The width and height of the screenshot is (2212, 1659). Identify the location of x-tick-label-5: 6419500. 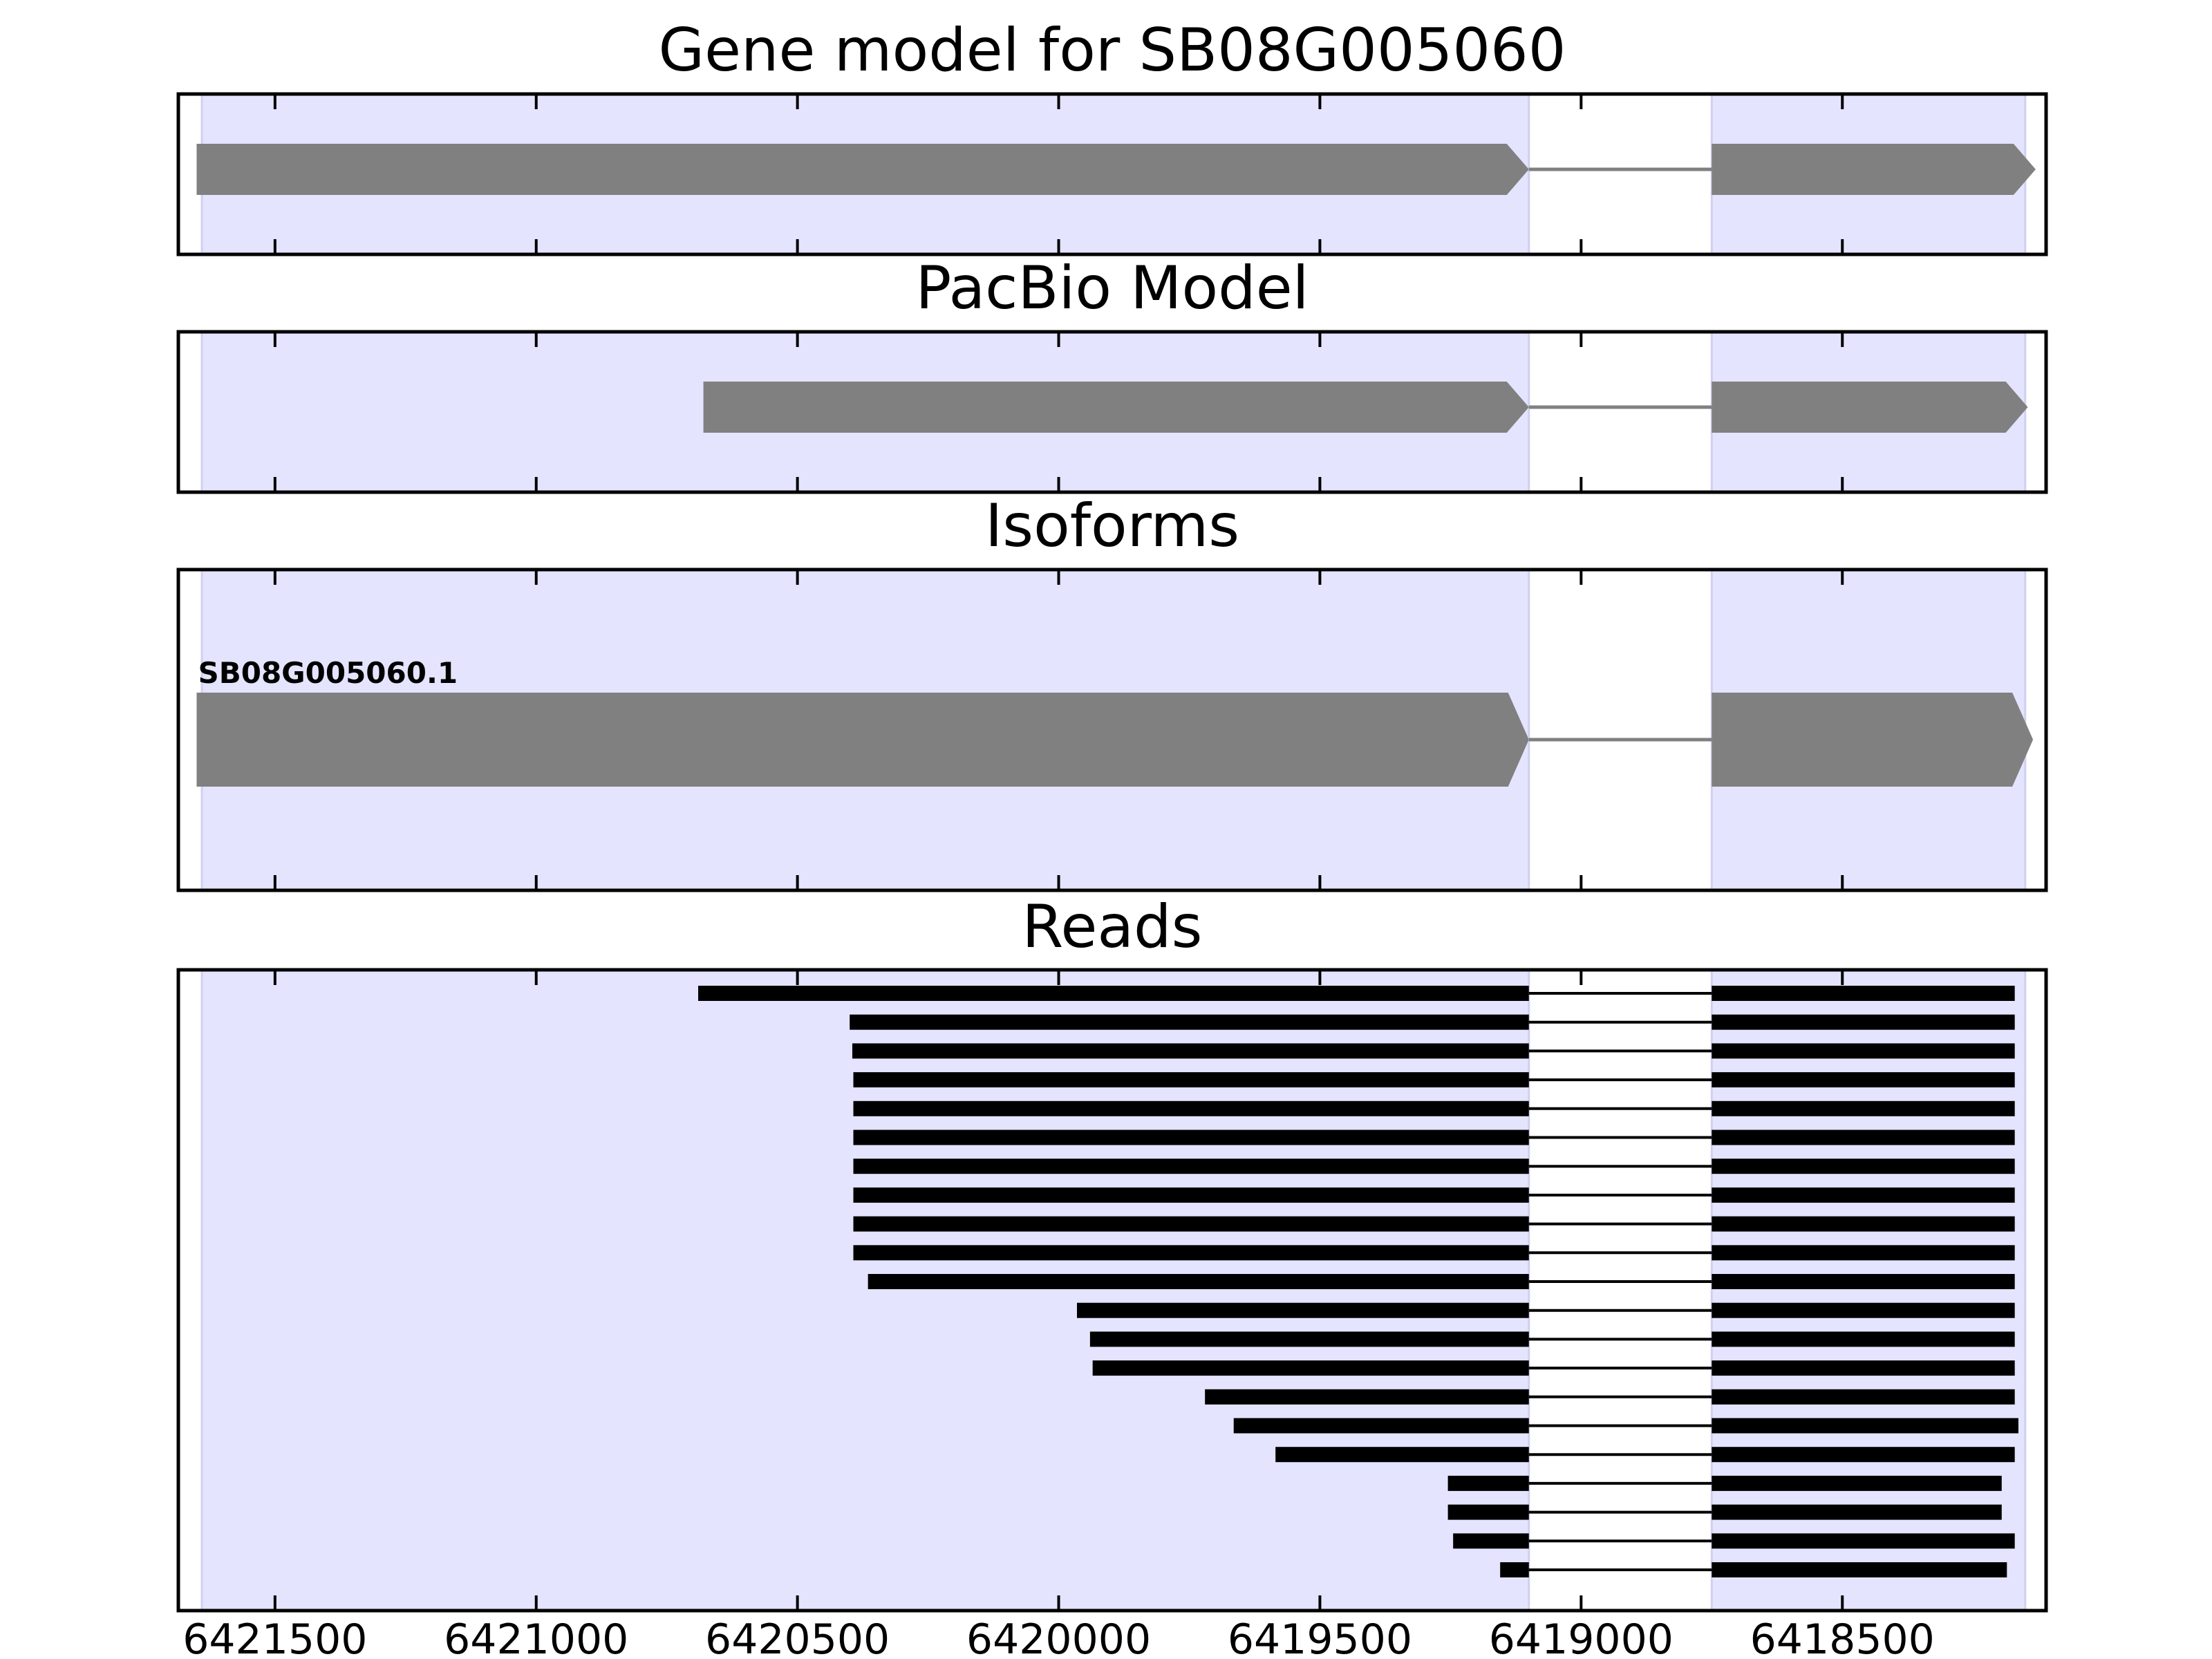
(1320, 1637).